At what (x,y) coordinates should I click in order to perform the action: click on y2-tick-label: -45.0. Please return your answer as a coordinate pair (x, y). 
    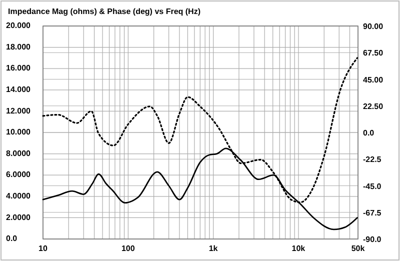
    Looking at the image, I should click on (372, 186).